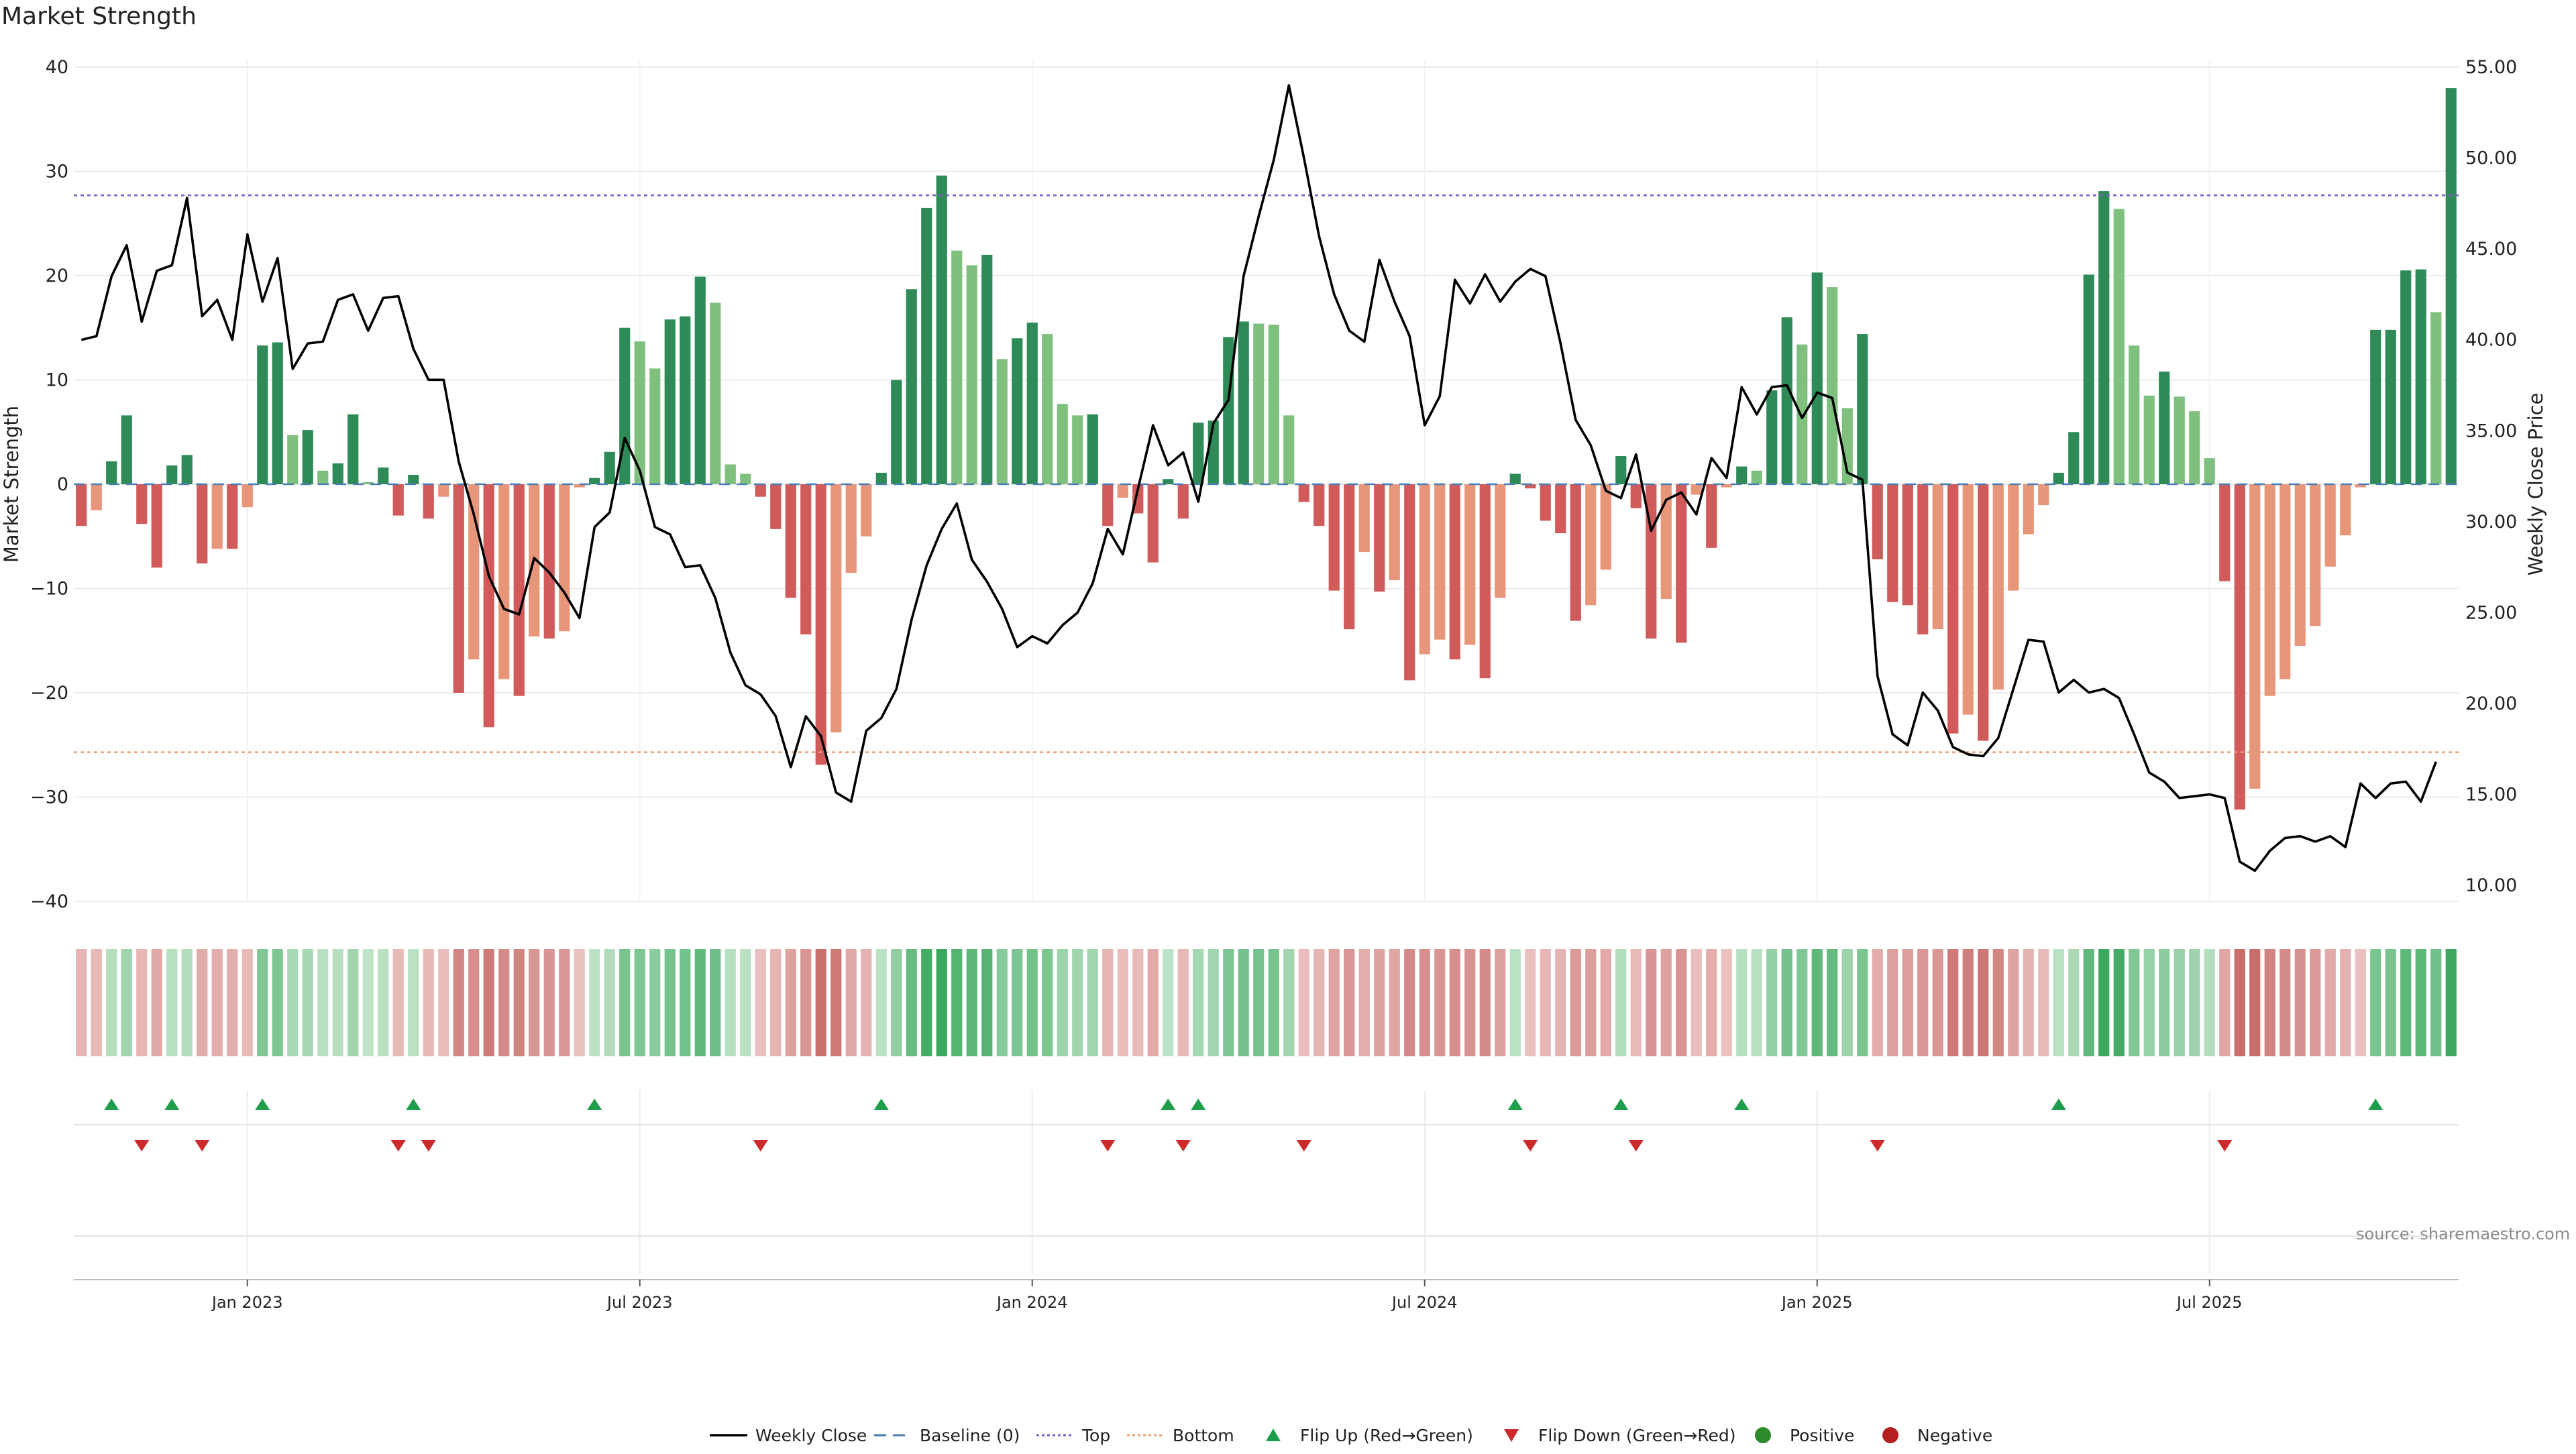  Describe the element at coordinates (247, 1302) in the screenshot. I see `x-tick-label: Jan 2023` at that location.